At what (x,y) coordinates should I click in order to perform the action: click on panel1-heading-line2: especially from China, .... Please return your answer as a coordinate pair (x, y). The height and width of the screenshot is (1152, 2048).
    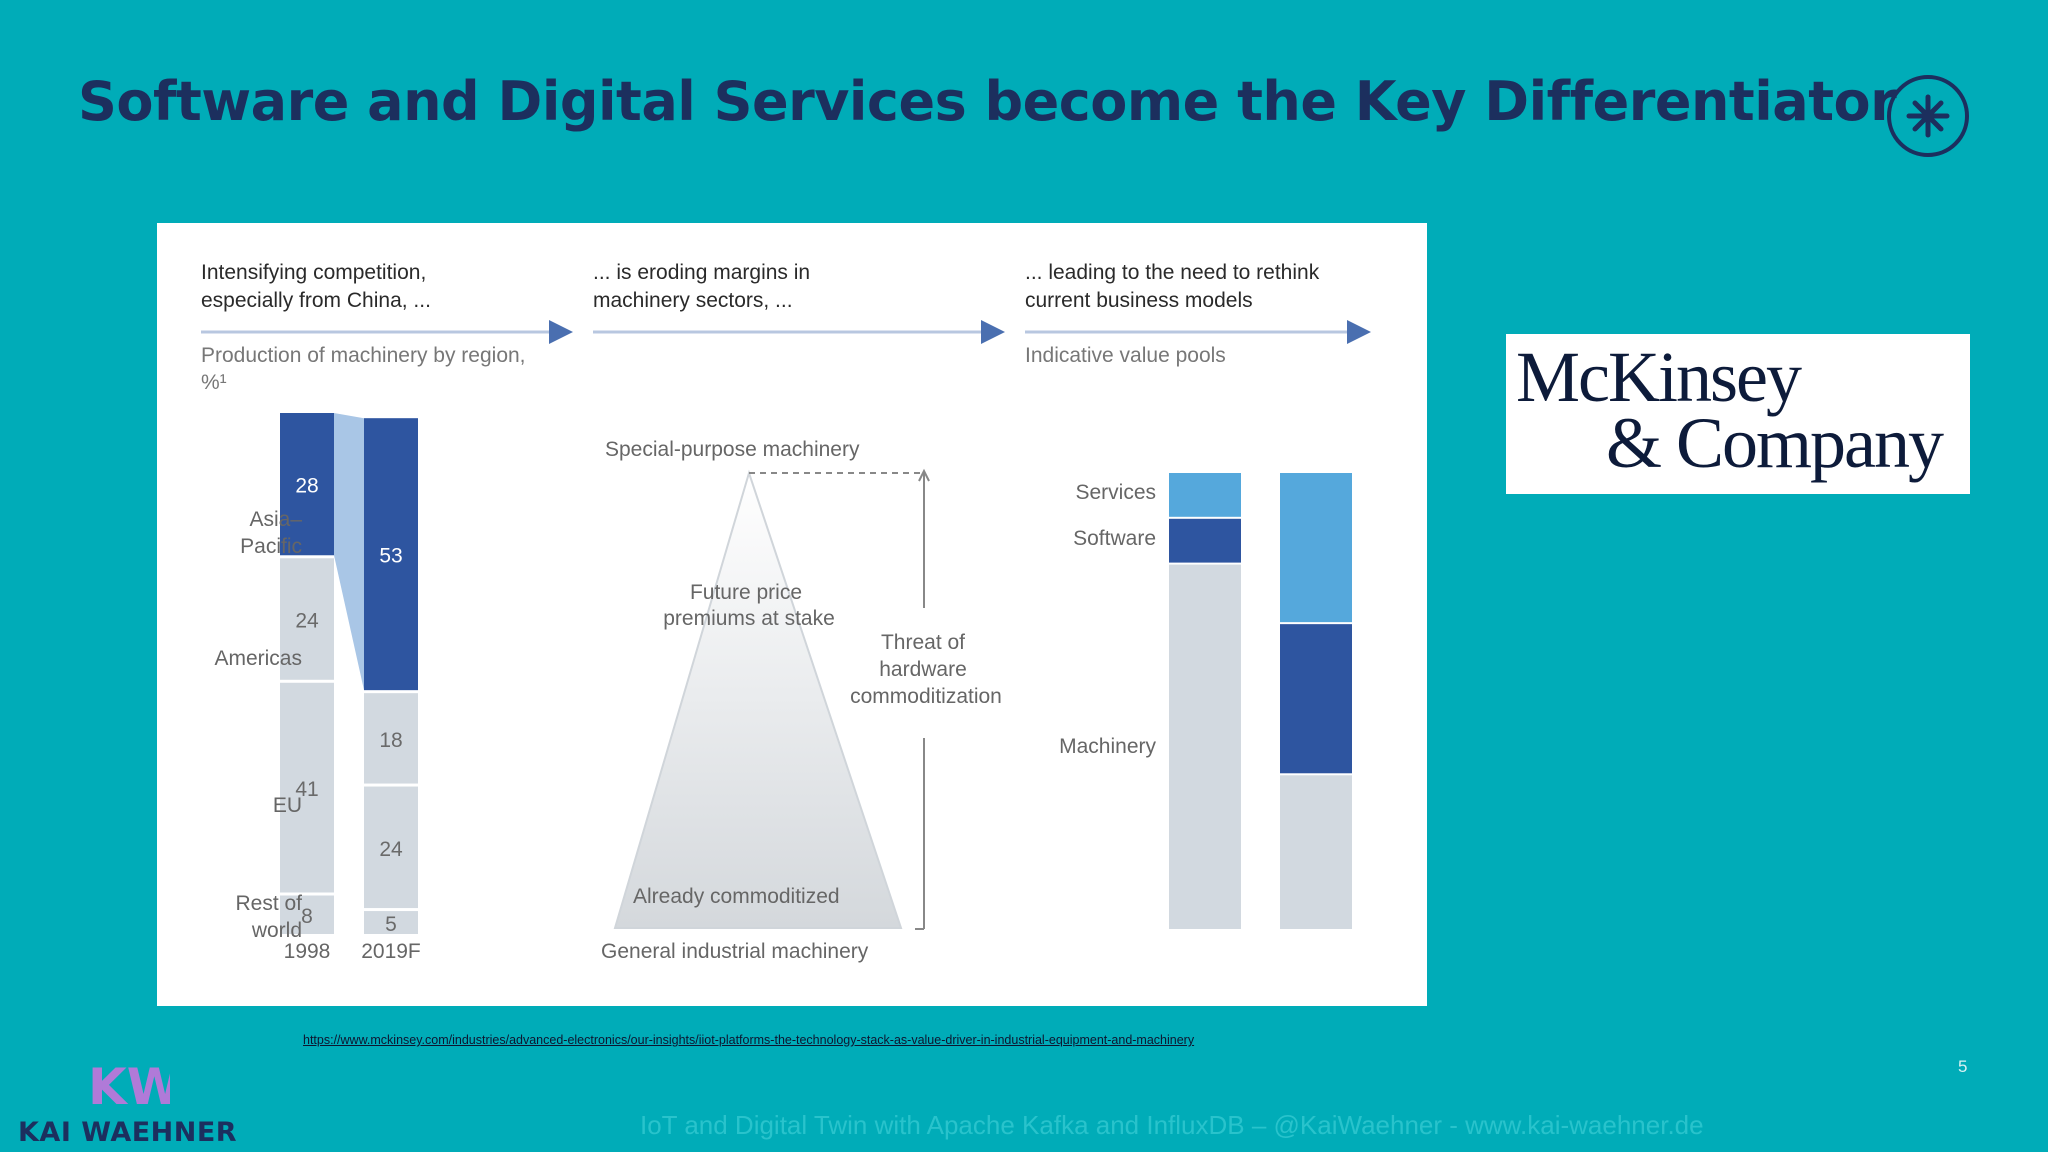
    Looking at the image, I should click on (316, 300).